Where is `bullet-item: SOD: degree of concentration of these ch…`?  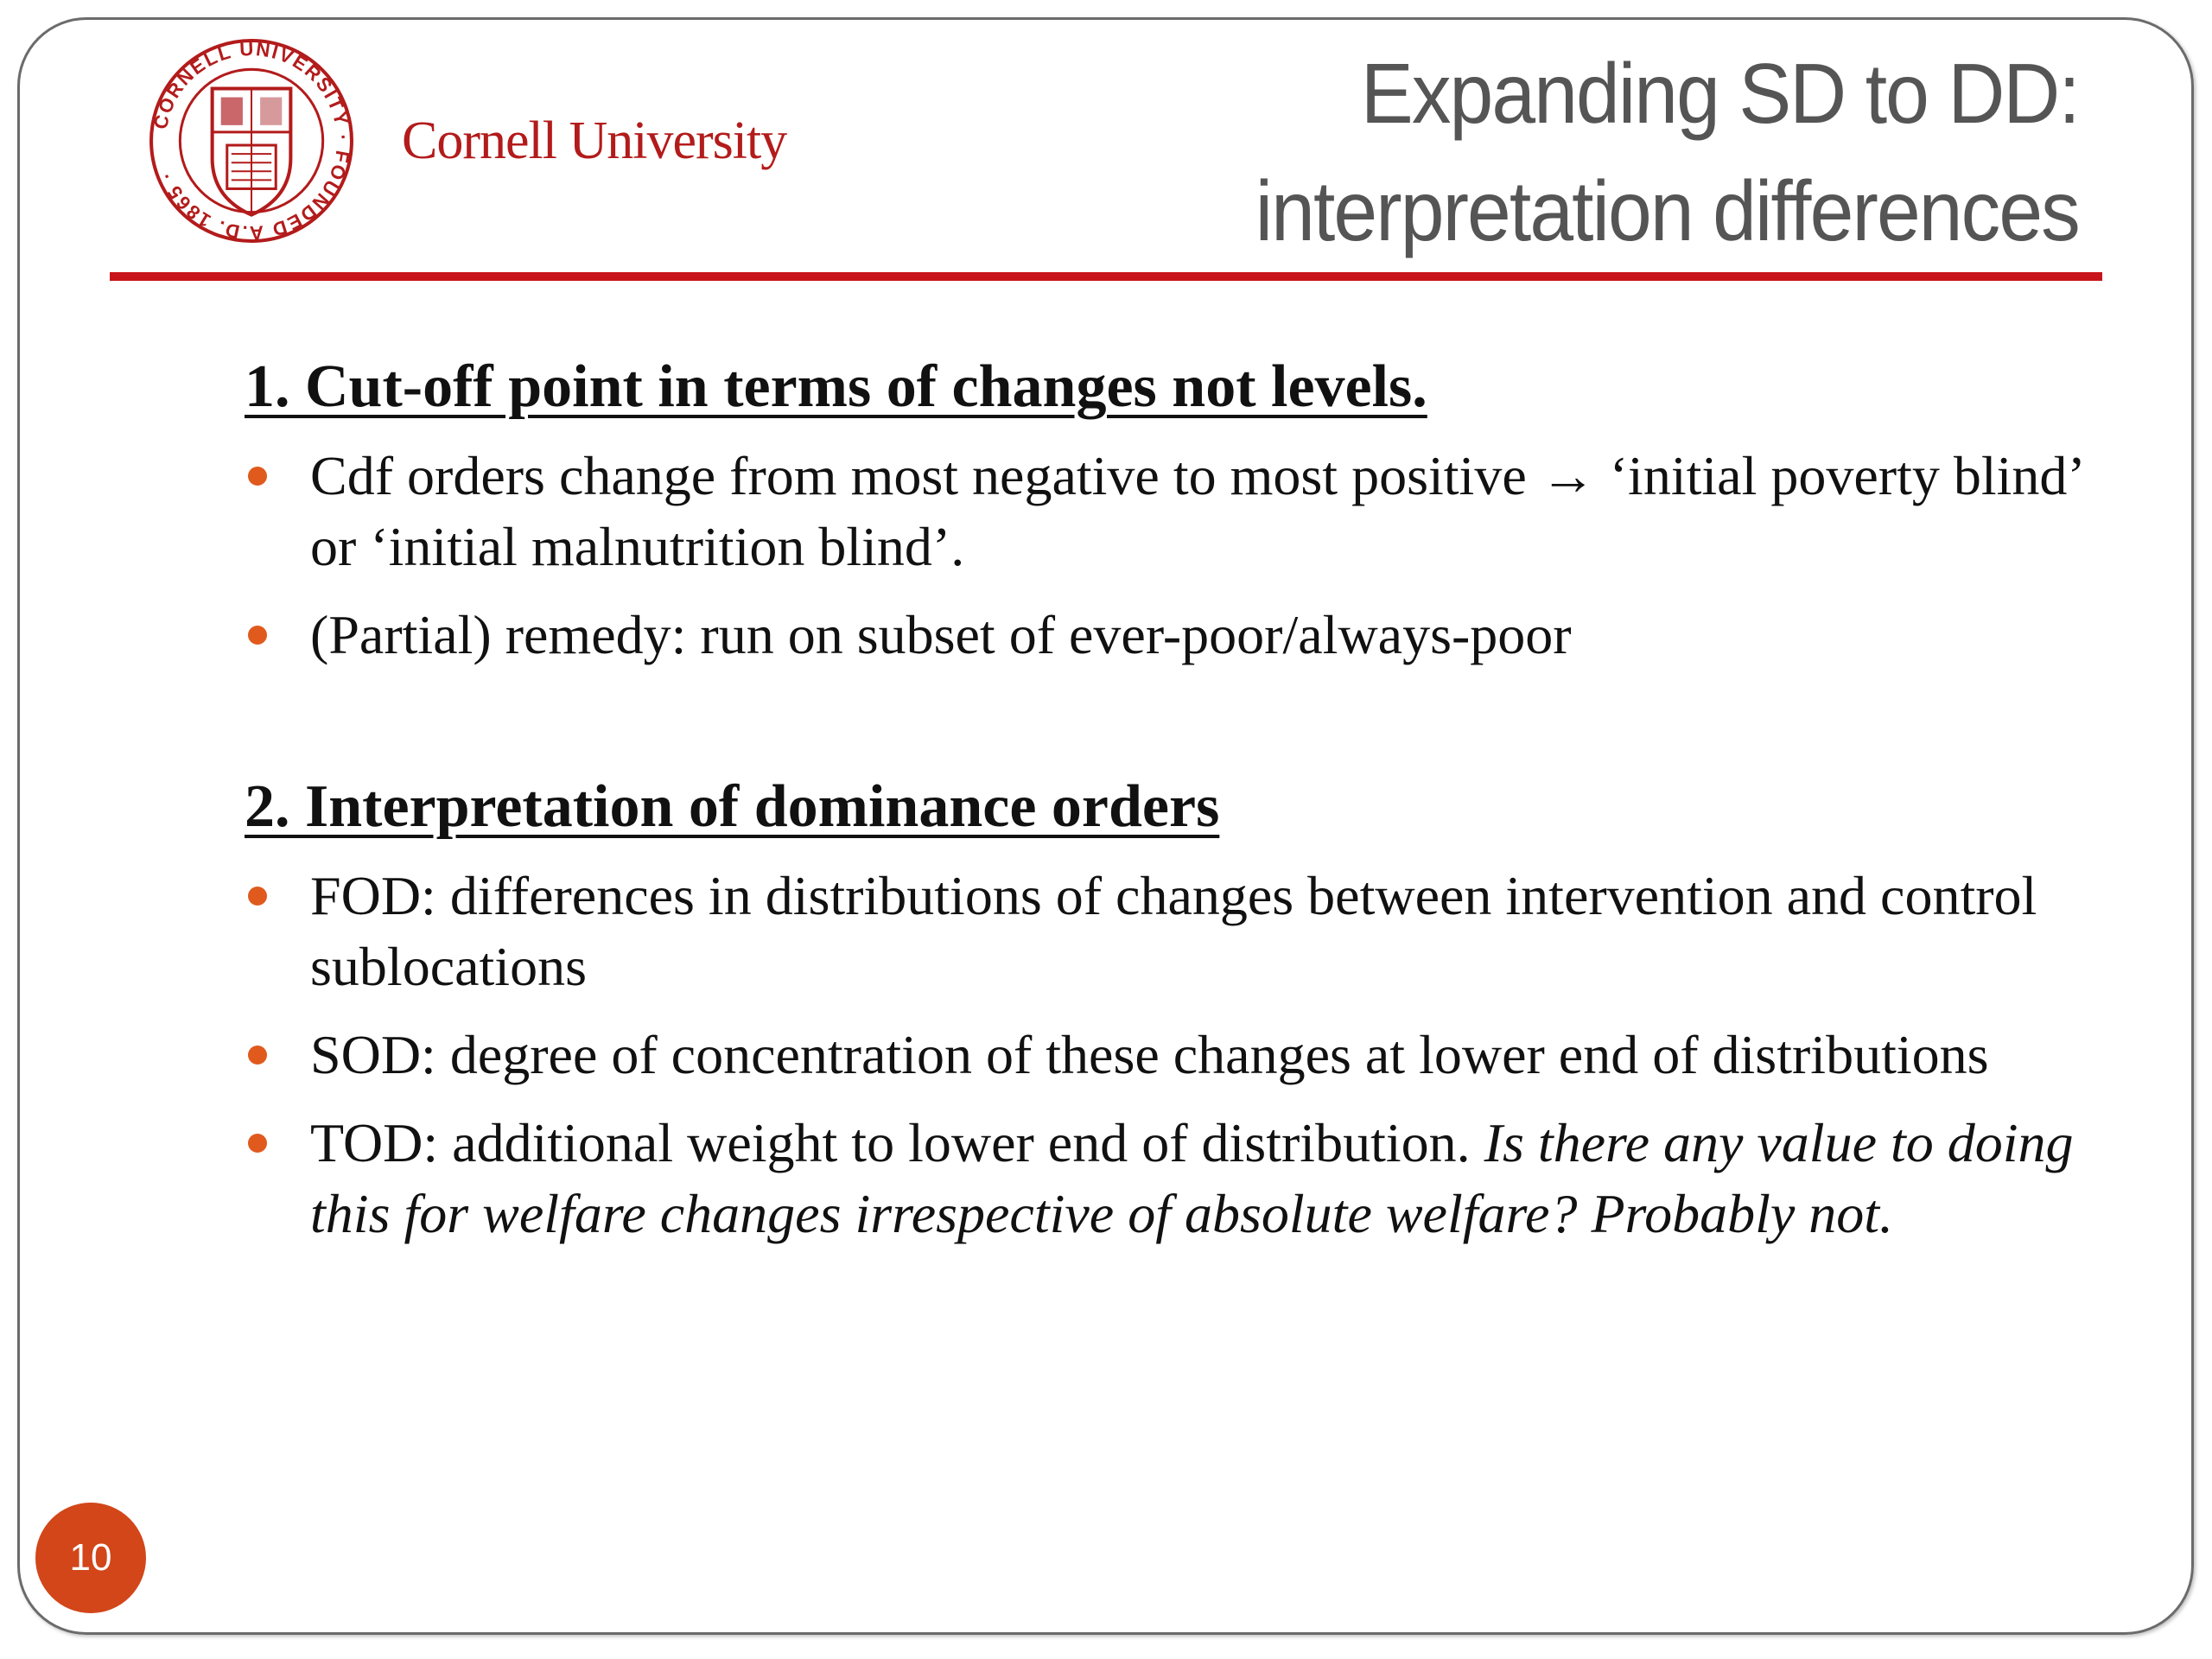 bullet-item: SOD: degree of concentration of these ch… is located at coordinates (1178, 1055).